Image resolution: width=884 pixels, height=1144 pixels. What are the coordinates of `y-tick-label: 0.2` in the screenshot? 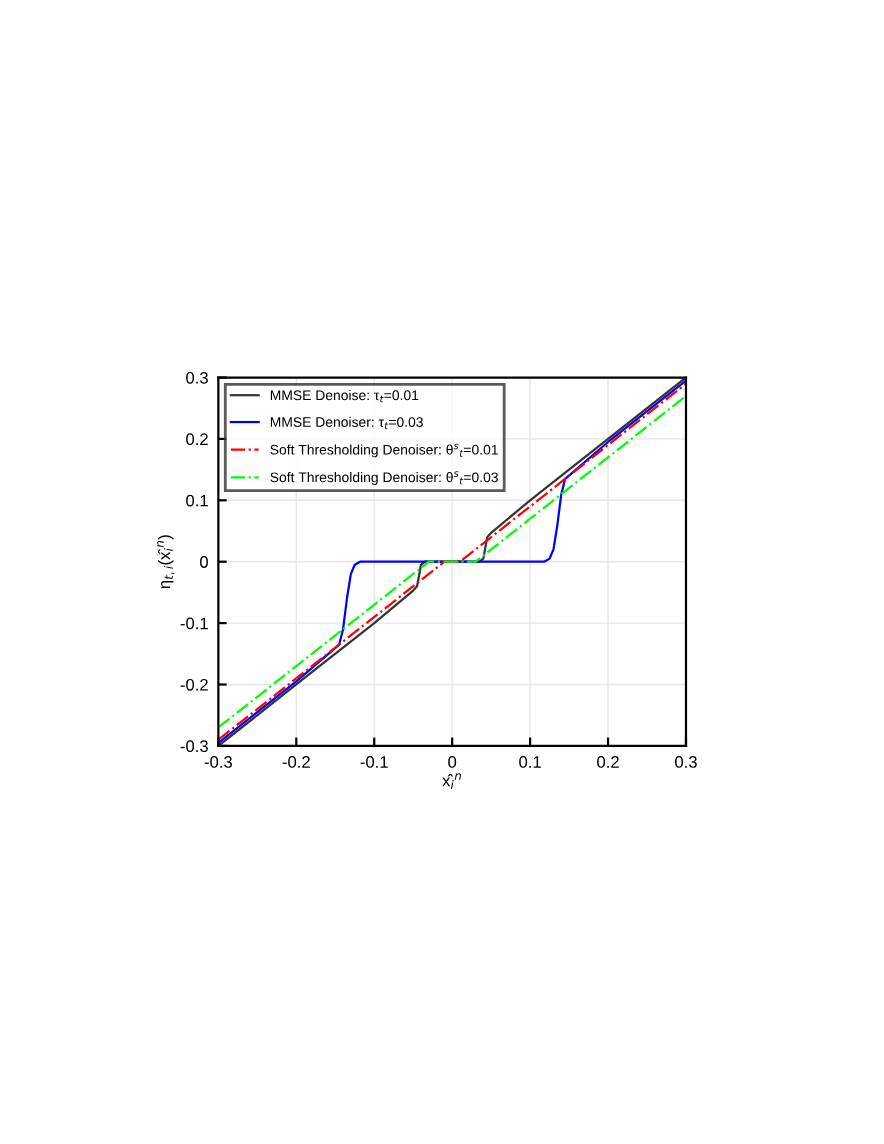 It's located at (197, 439).